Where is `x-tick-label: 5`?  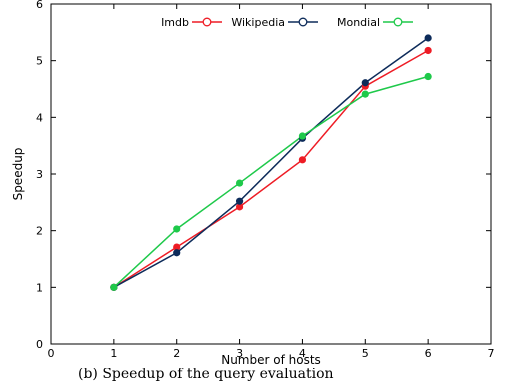 x-tick-label: 5 is located at coordinates (365, 353).